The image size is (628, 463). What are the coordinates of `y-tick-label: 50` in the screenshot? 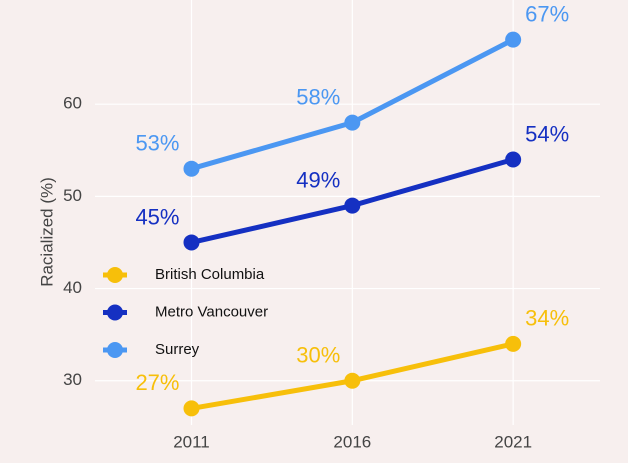 It's located at (72, 195).